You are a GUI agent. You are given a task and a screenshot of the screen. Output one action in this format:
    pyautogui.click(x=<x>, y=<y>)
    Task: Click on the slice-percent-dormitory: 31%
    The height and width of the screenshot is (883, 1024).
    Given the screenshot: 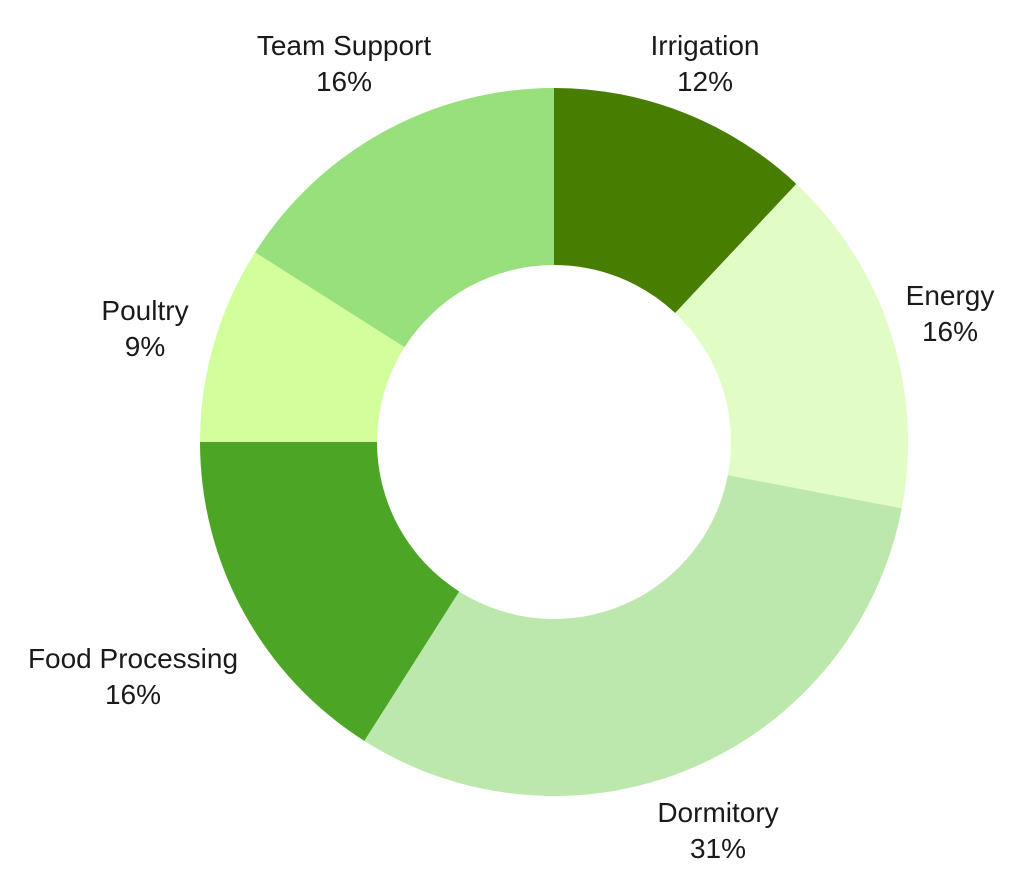 What is the action you would take?
    pyautogui.click(x=718, y=848)
    